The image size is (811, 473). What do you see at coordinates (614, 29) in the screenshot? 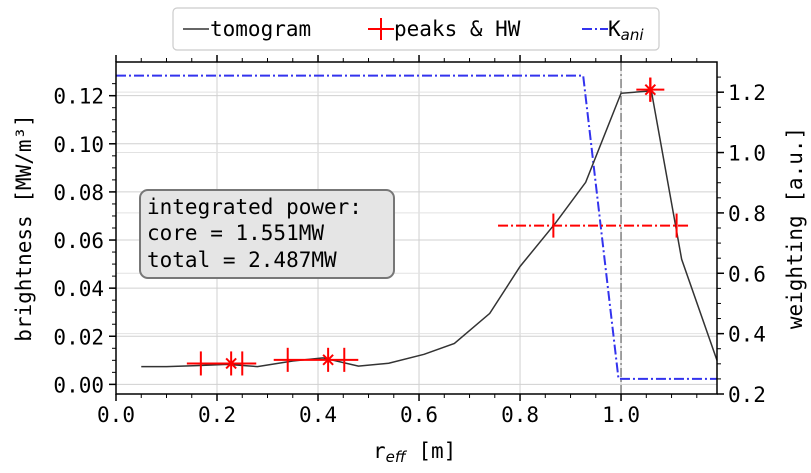
I see `legend-kani-main: K` at bounding box center [614, 29].